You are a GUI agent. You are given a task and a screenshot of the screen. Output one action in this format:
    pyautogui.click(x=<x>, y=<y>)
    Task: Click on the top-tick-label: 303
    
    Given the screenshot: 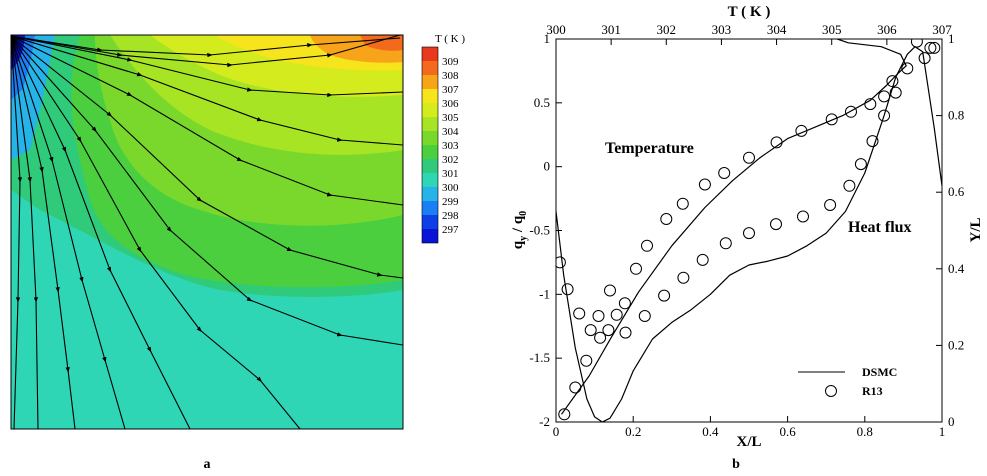 What is the action you would take?
    pyautogui.click(x=722, y=29)
    